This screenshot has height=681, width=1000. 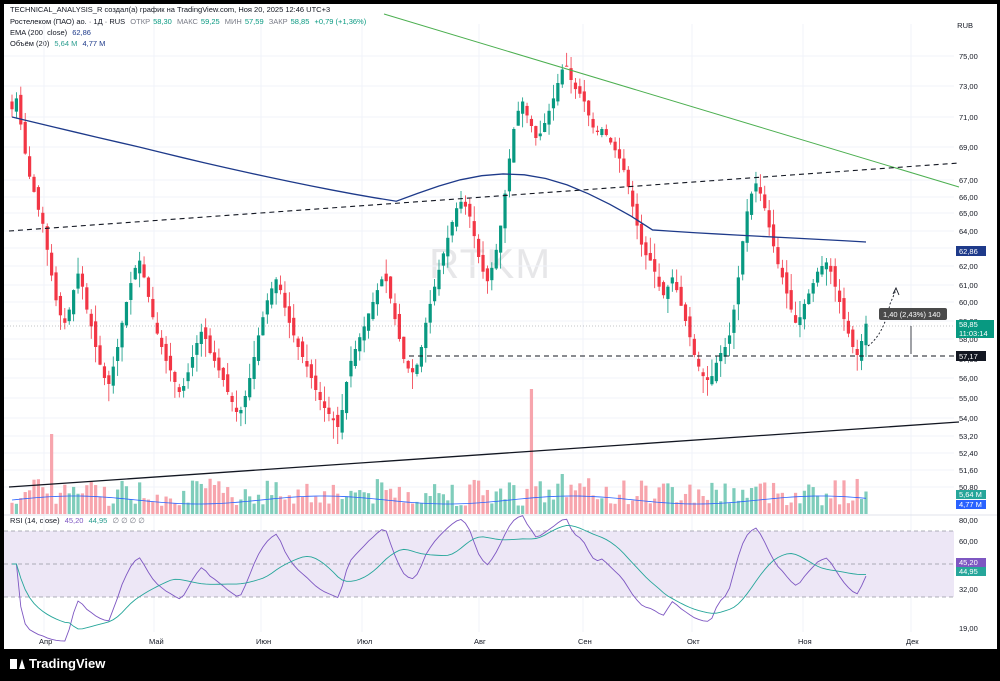 What do you see at coordinates (671, 100) in the screenshot?
I see `resistance-trendline` at bounding box center [671, 100].